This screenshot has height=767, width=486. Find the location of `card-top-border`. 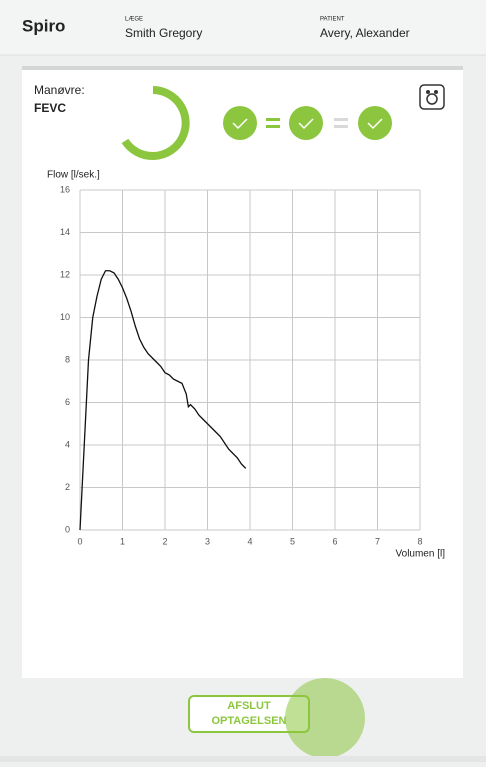

card-top-border is located at coordinates (242, 68).